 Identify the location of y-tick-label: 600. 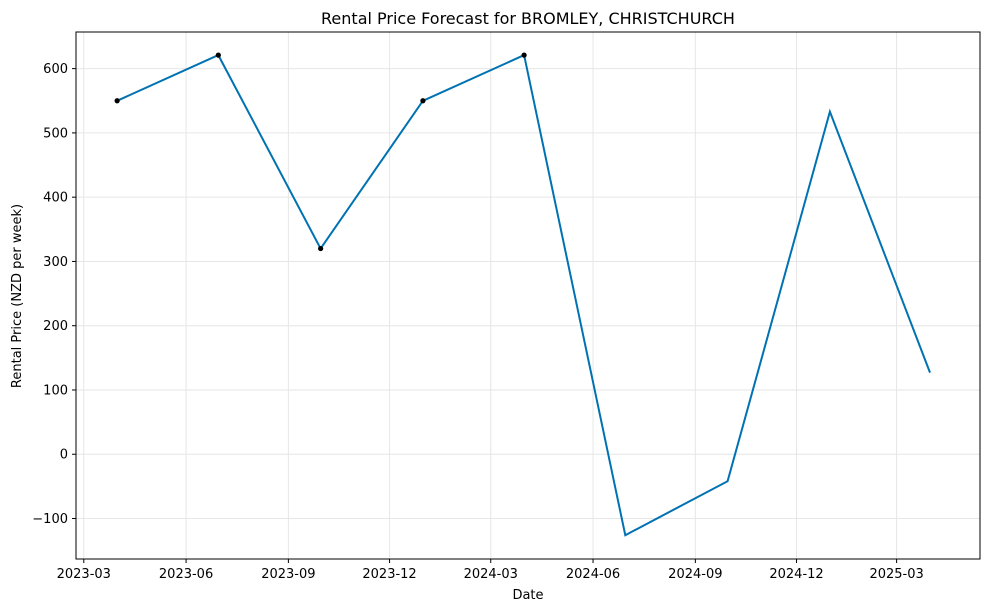
(55, 69).